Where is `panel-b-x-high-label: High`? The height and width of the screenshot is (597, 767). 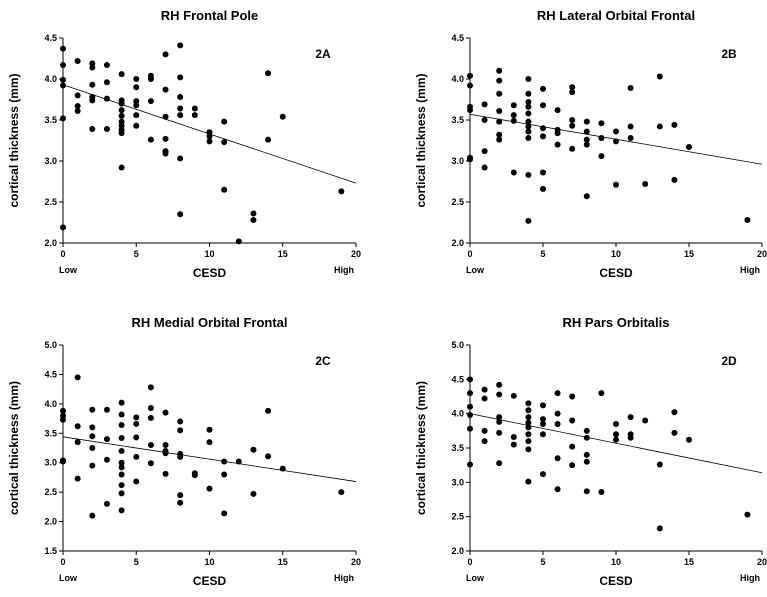
panel-b-x-high-label: High is located at coordinates (750, 270).